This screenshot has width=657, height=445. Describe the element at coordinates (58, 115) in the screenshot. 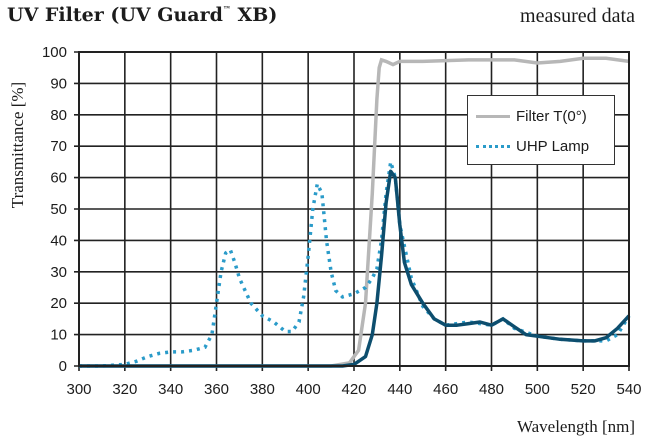

I see `svg-text: 80` at that location.